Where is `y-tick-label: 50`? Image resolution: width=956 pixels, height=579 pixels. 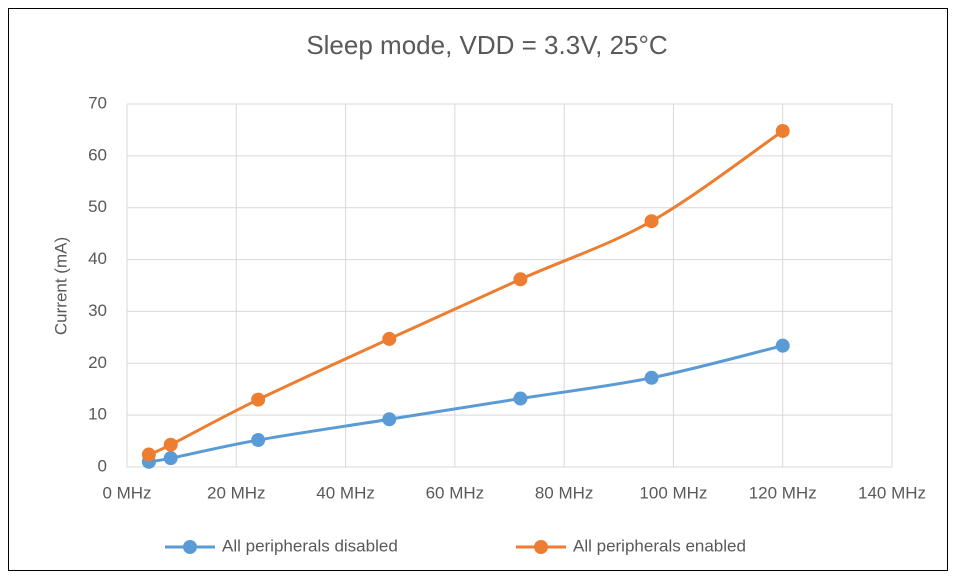 y-tick-label: 50 is located at coordinates (97, 206).